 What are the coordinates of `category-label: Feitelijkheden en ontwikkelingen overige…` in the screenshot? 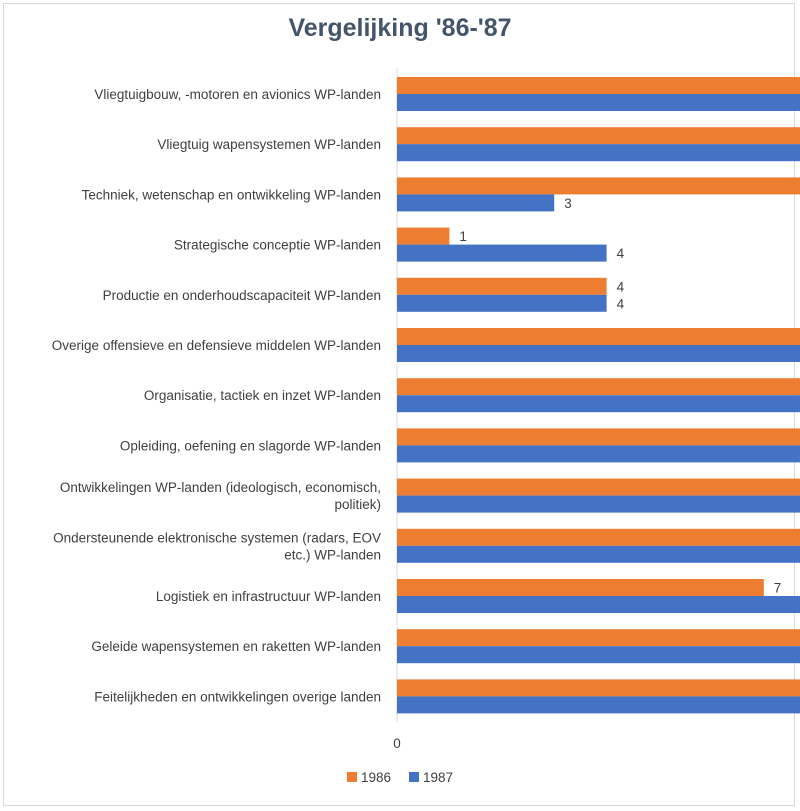 It's located at (237, 696).